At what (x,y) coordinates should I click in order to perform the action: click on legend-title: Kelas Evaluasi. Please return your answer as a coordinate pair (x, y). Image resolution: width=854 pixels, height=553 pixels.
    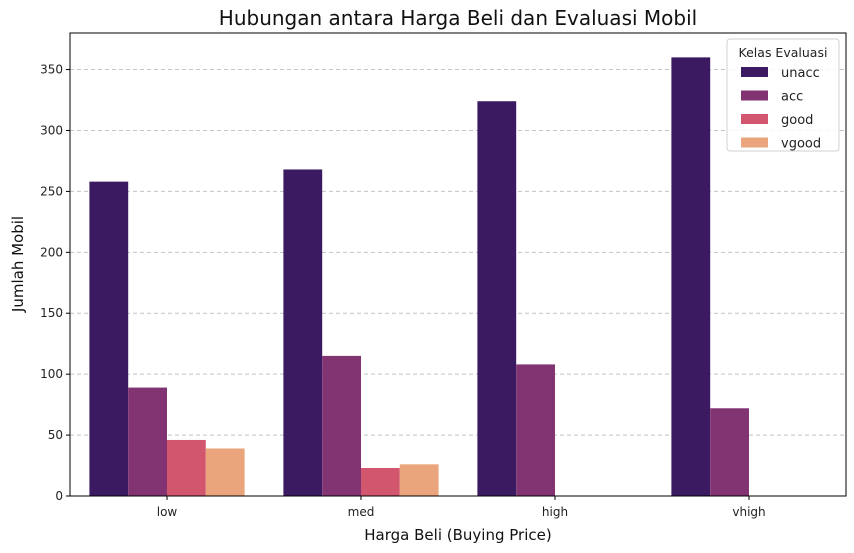
    Looking at the image, I should click on (783, 52).